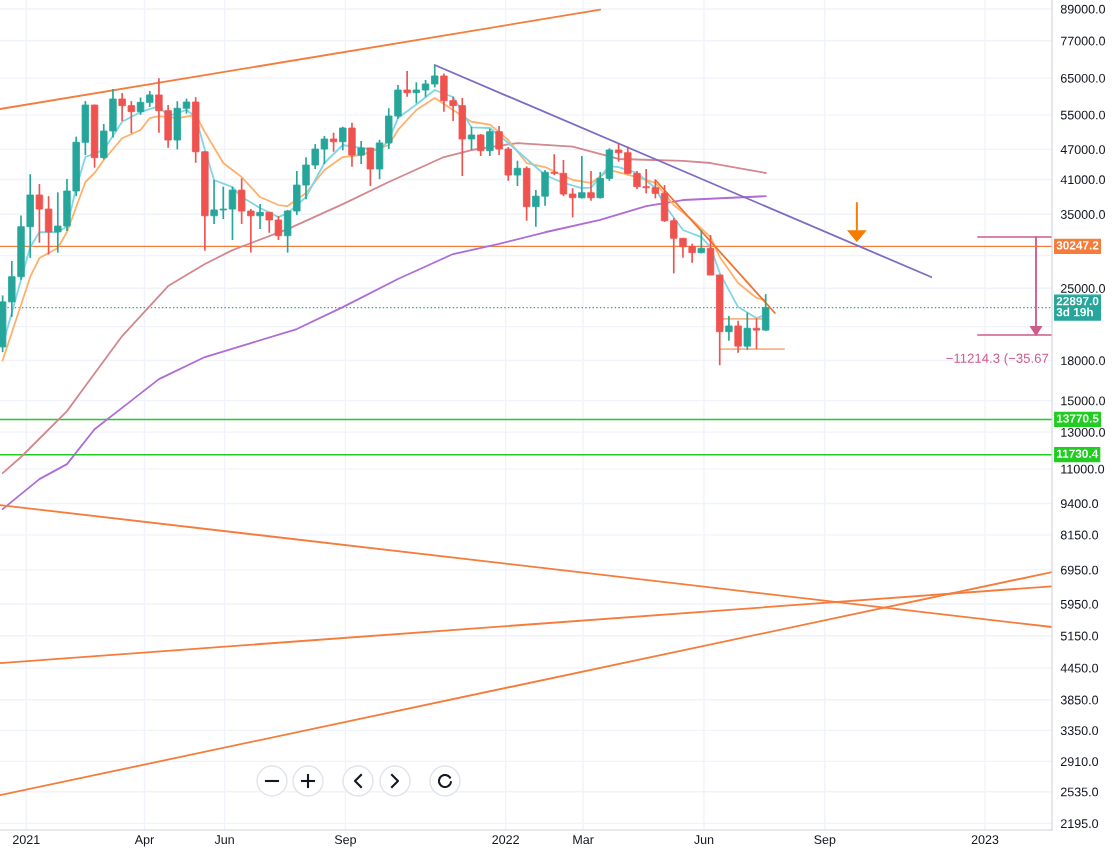 The image size is (1117, 855). Describe the element at coordinates (1083, 78) in the screenshot. I see `y-tick-label: 65000.0` at that location.